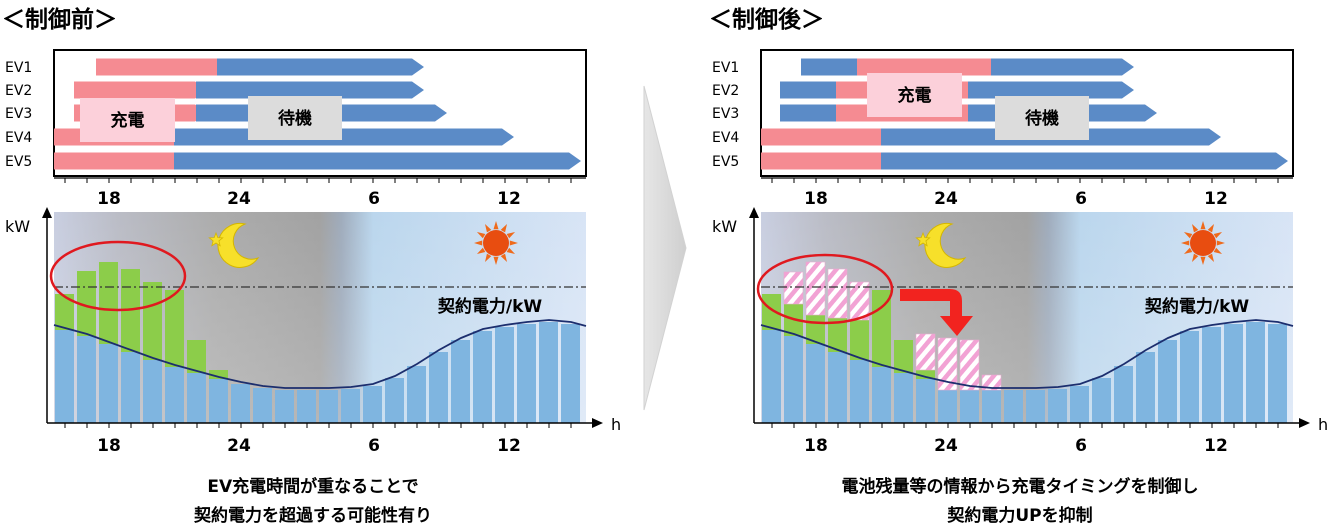  I want to click on star-shape, so click(216, 239).